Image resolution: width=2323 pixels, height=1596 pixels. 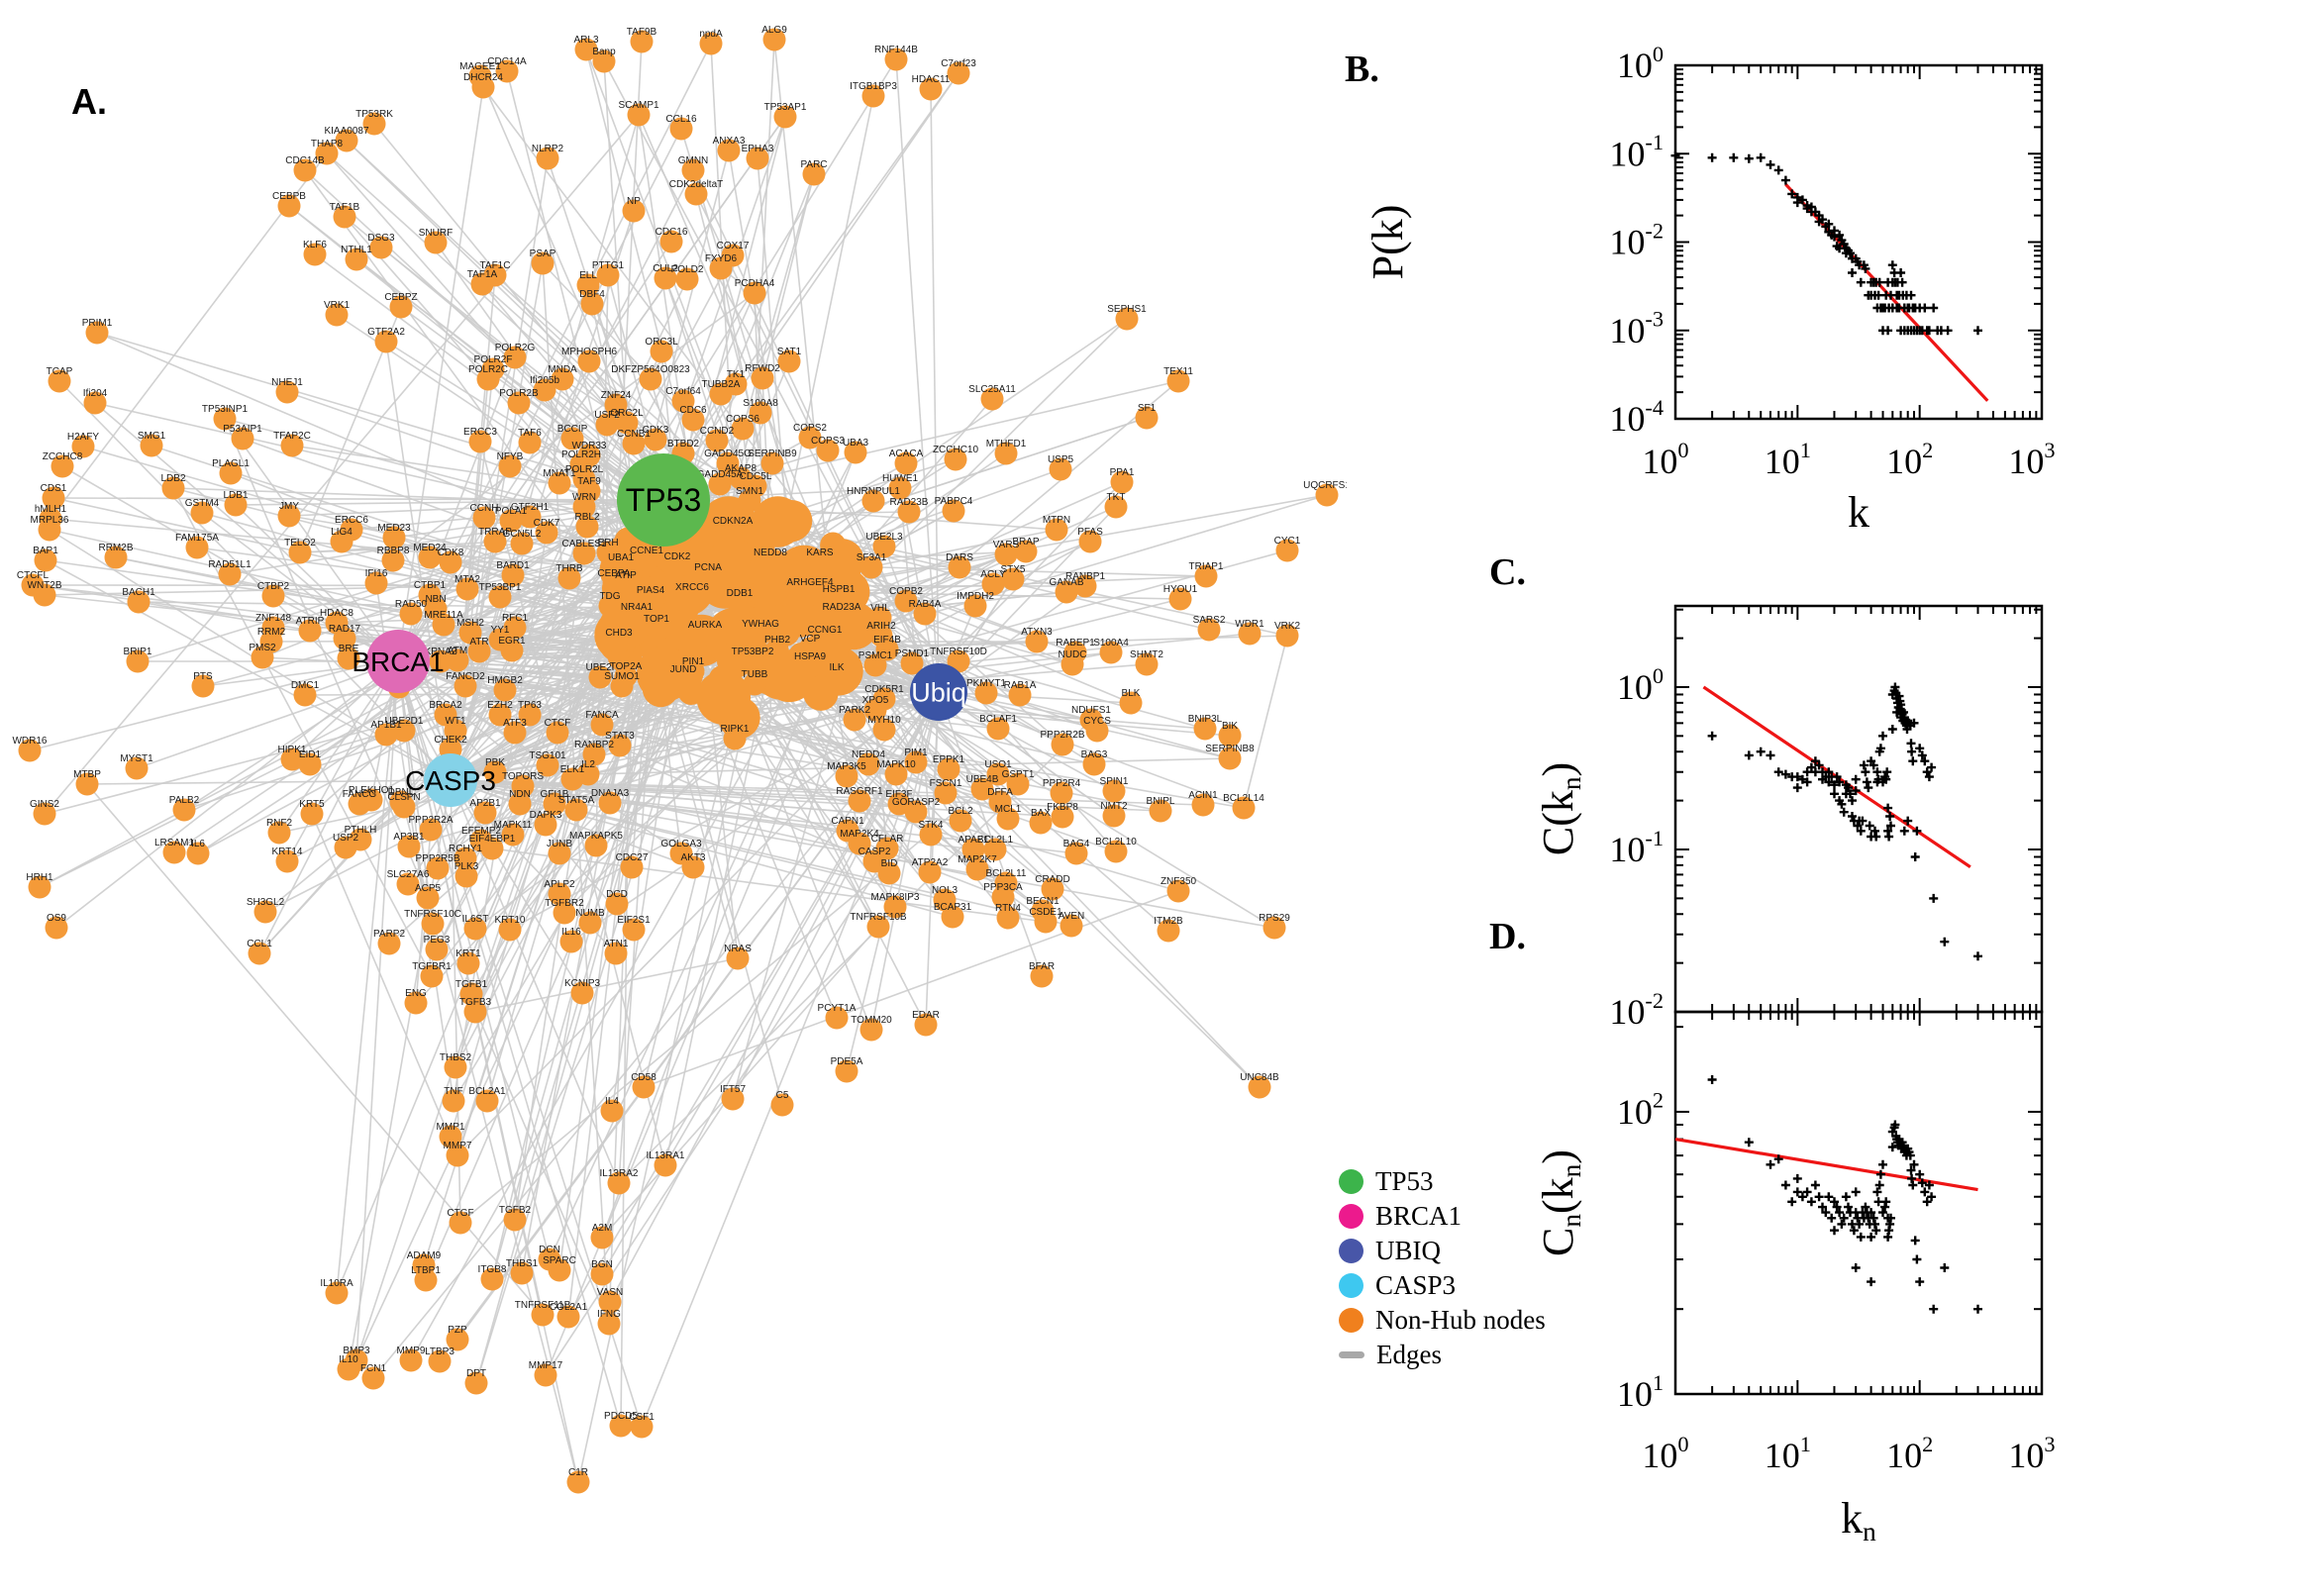 What do you see at coordinates (583, 544) in the screenshot?
I see `network-node-label: CABLES1` at bounding box center [583, 544].